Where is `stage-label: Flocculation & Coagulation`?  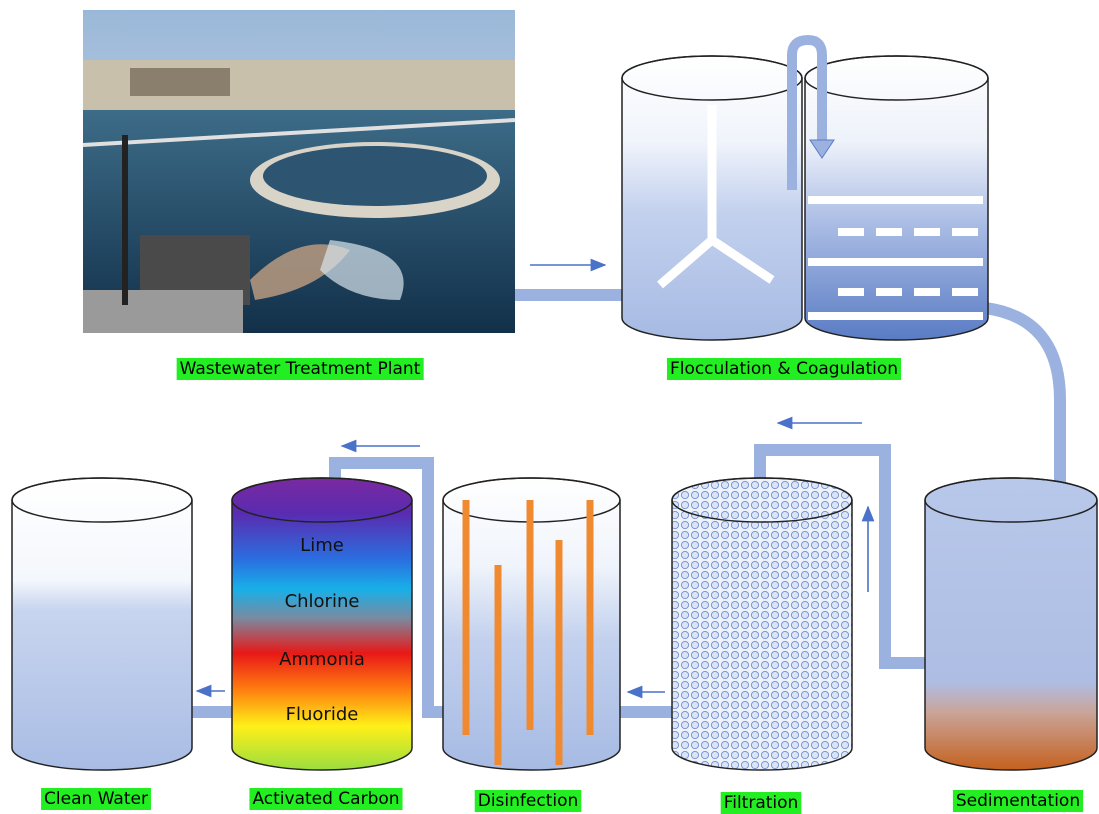
stage-label: Flocculation & Coagulation is located at coordinates (784, 369).